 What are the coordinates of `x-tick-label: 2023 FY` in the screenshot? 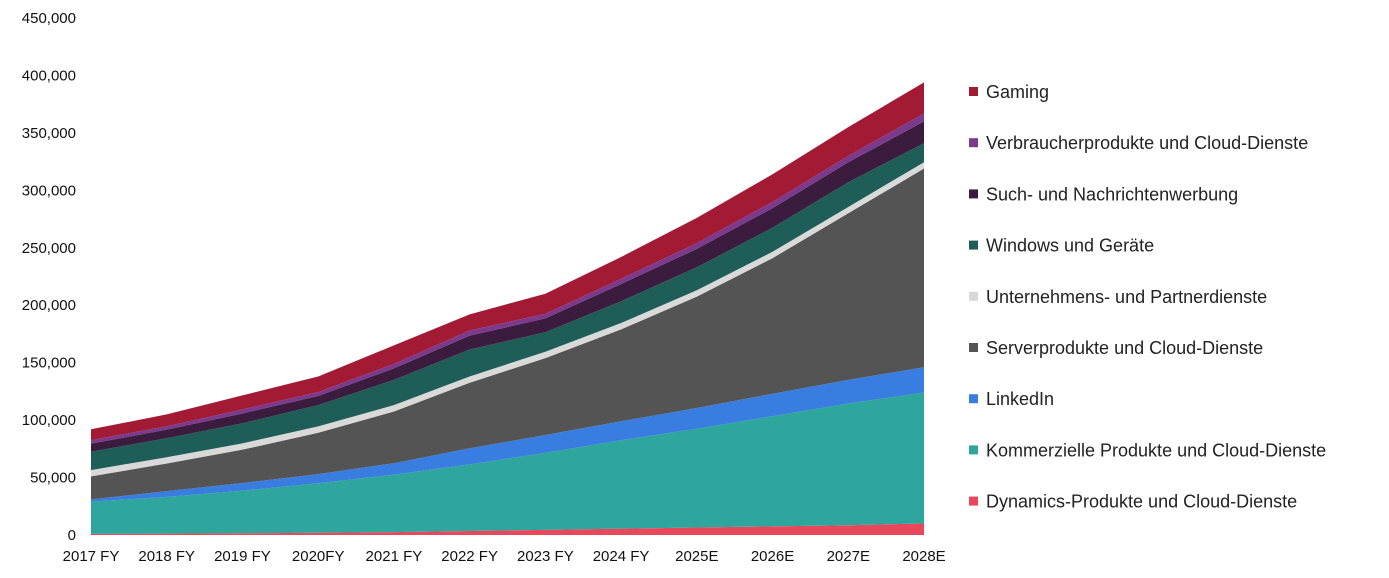 It's located at (545, 556).